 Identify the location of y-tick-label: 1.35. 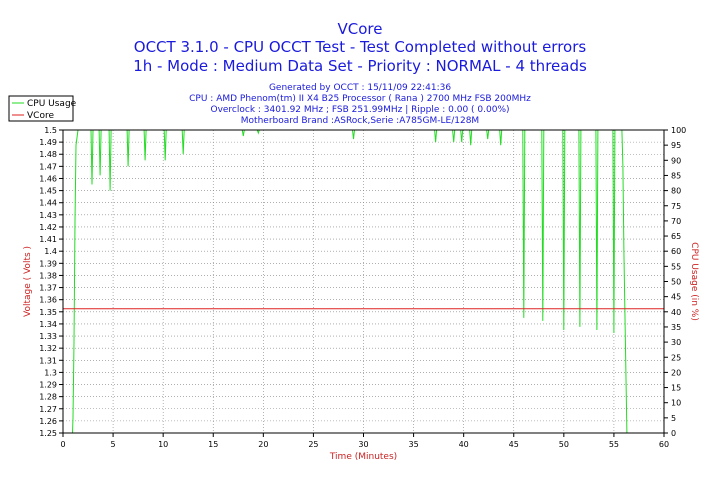
(48, 312).